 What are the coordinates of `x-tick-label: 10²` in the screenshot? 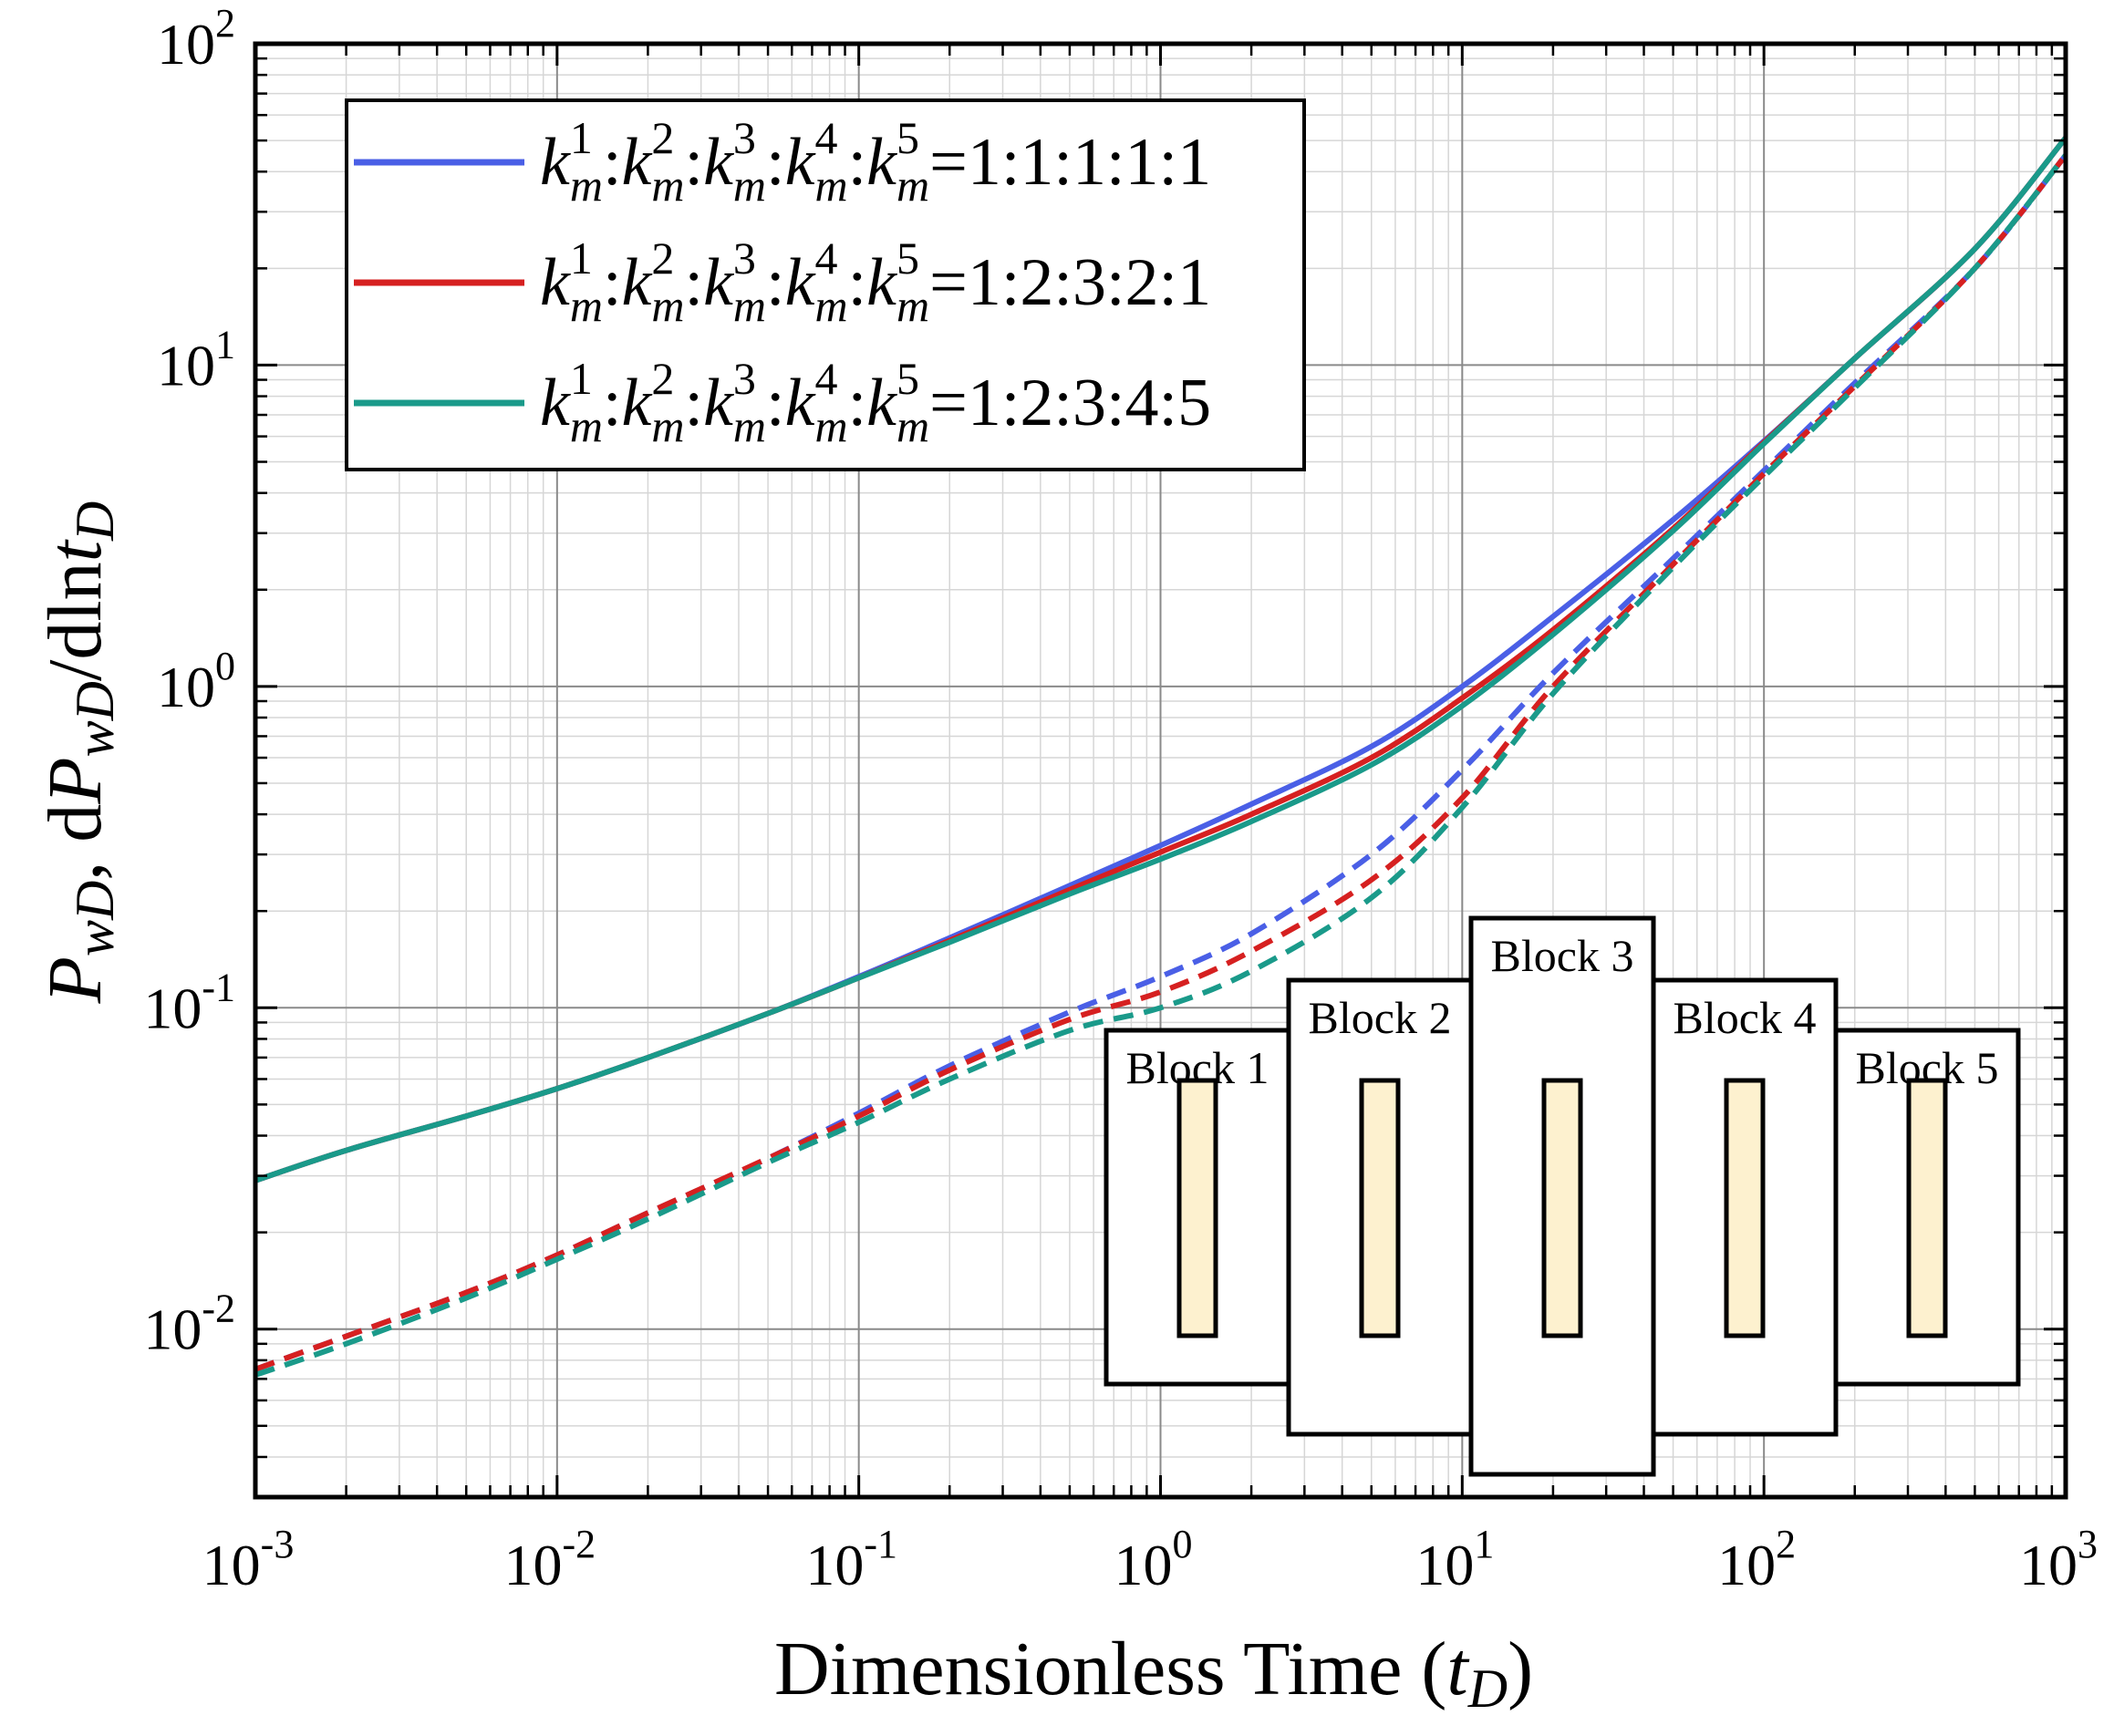 It's located at (1756, 1559).